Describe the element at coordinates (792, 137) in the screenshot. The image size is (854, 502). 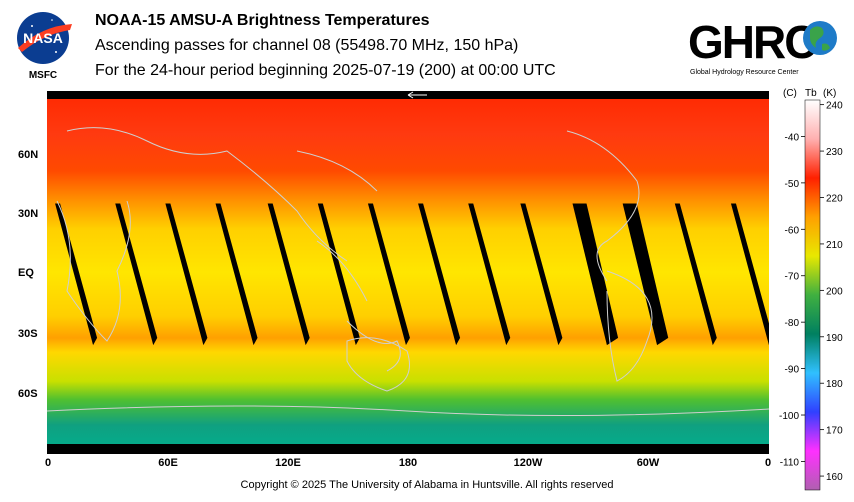
I see `colorbar-celsius-label: -40` at that location.